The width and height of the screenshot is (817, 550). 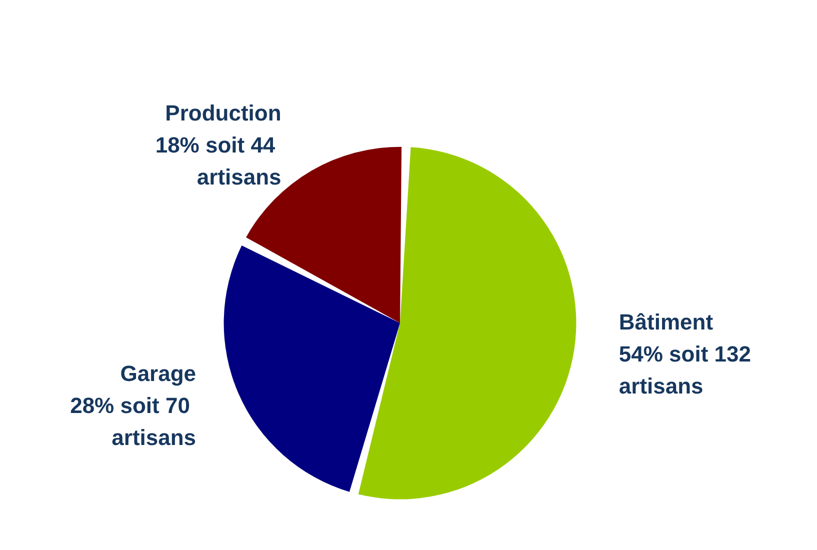 What do you see at coordinates (133, 421) in the screenshot?
I see `data-label: 28% soit 70 artisans` at bounding box center [133, 421].